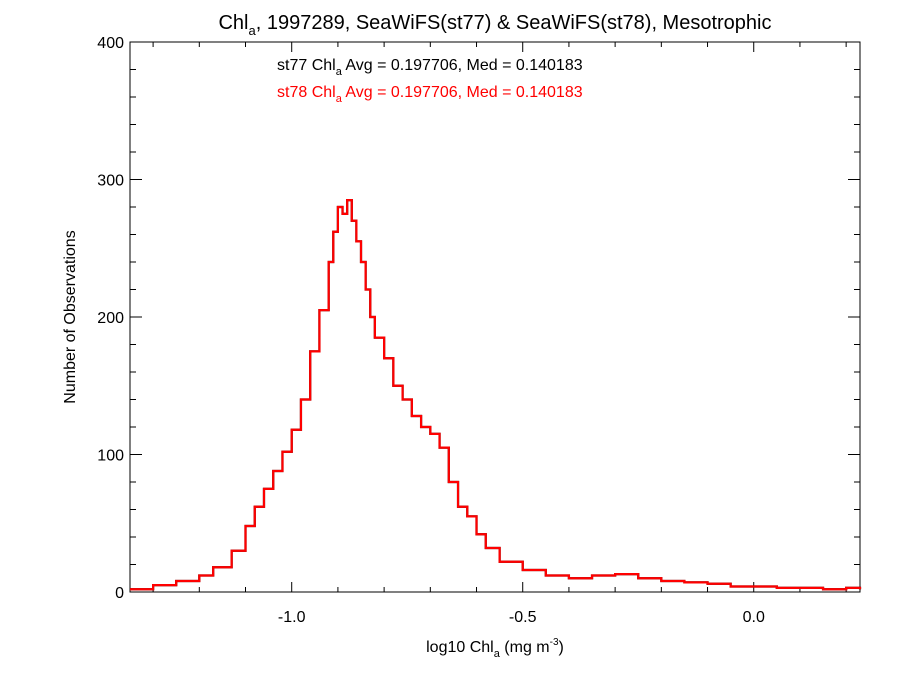 The height and width of the screenshot is (675, 900). I want to click on y-tick-label: 300, so click(110, 181).